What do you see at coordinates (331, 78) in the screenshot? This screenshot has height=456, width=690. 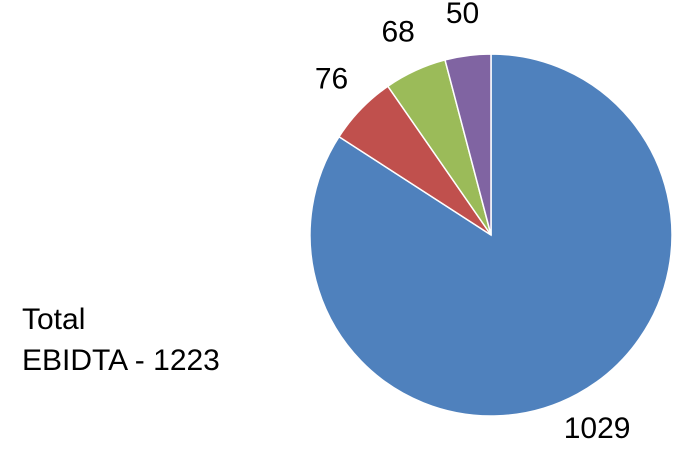 I see `data-label: 76` at bounding box center [331, 78].